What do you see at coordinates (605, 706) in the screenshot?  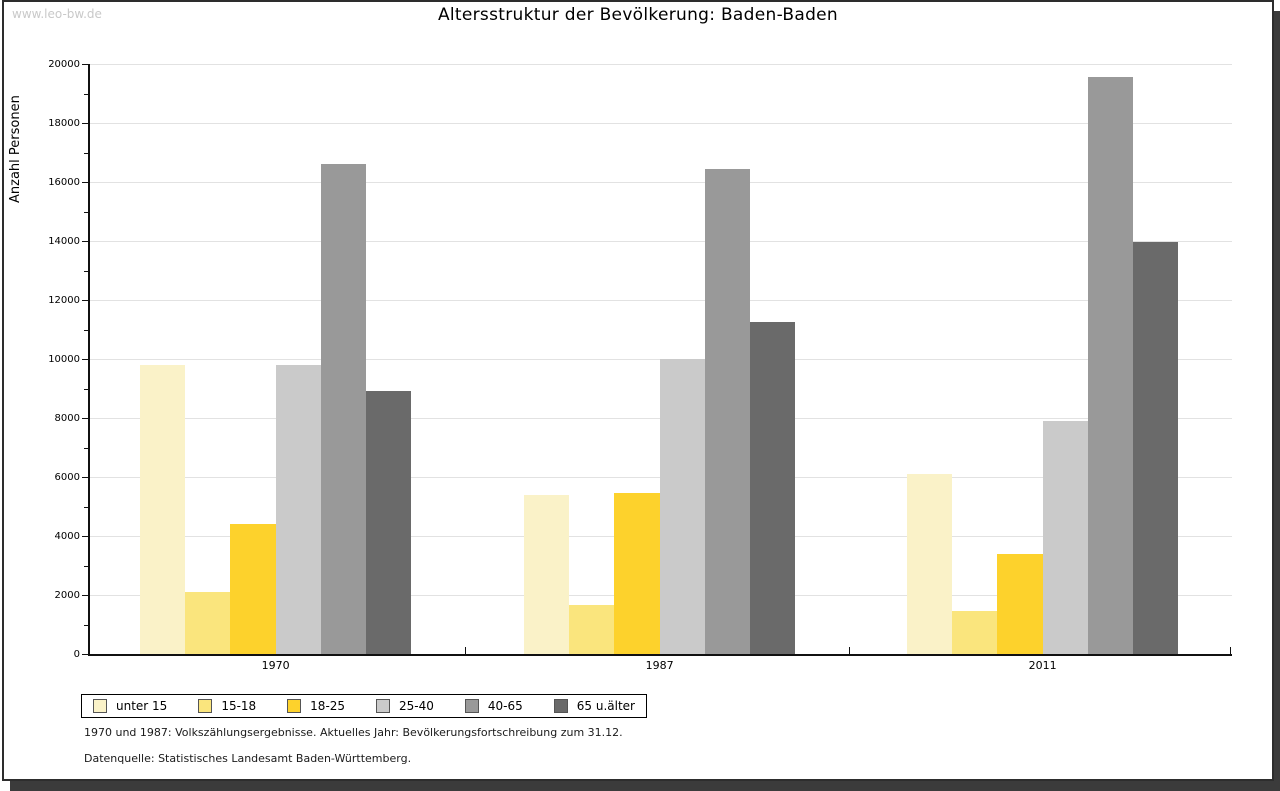 I see `legend-label: 65 u.älter` at bounding box center [605, 706].